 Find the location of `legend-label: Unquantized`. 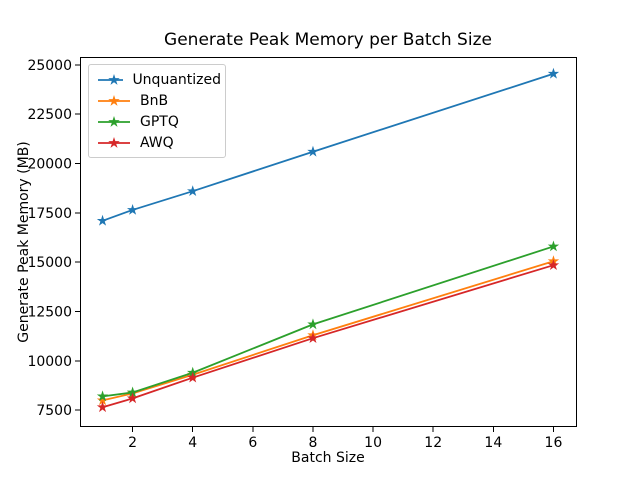

legend-label: Unquantized is located at coordinates (176, 79).